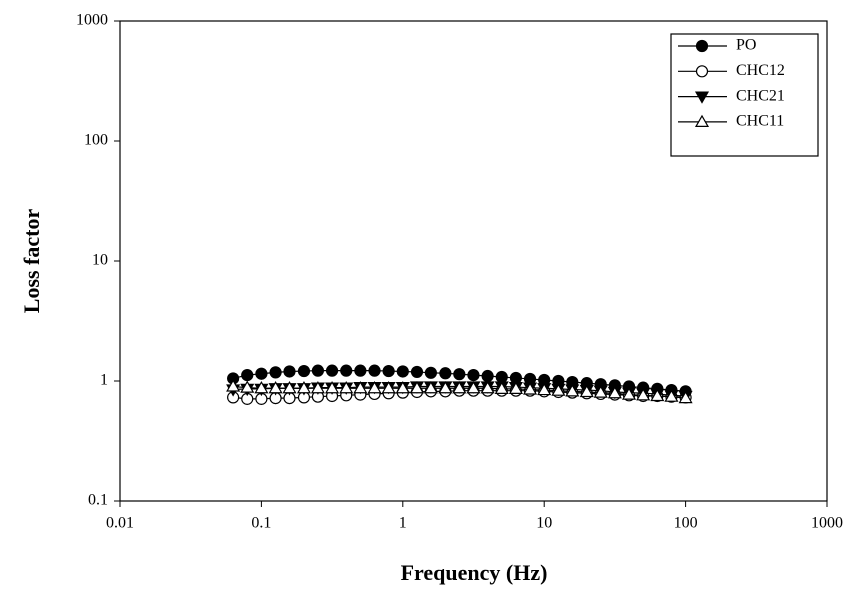 This screenshot has height=594, width=867. What do you see at coordinates (746, 45) in the screenshot?
I see `legend-label: PO` at bounding box center [746, 45].